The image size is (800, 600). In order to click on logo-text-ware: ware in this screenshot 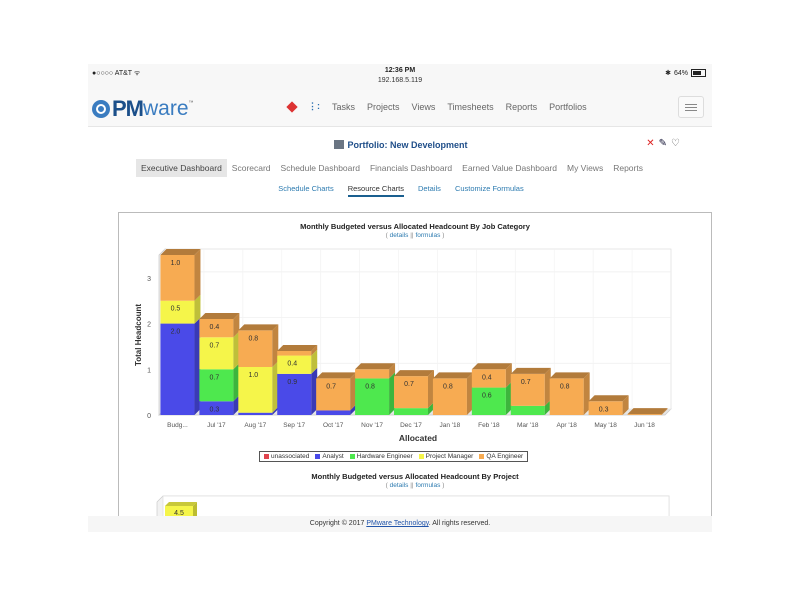, I will do `click(166, 108)`.